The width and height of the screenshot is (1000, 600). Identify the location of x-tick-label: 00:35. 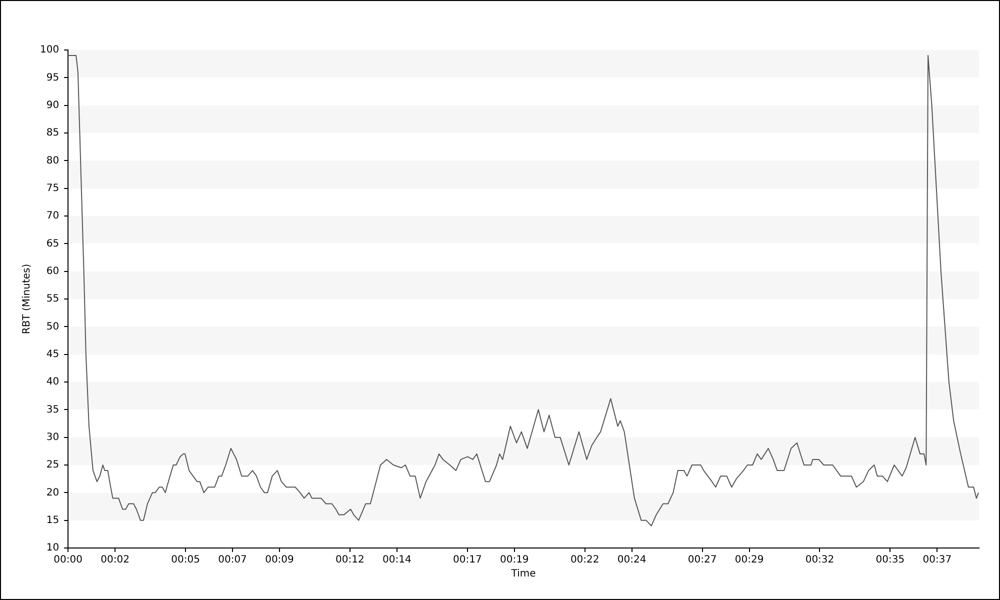
(890, 560).